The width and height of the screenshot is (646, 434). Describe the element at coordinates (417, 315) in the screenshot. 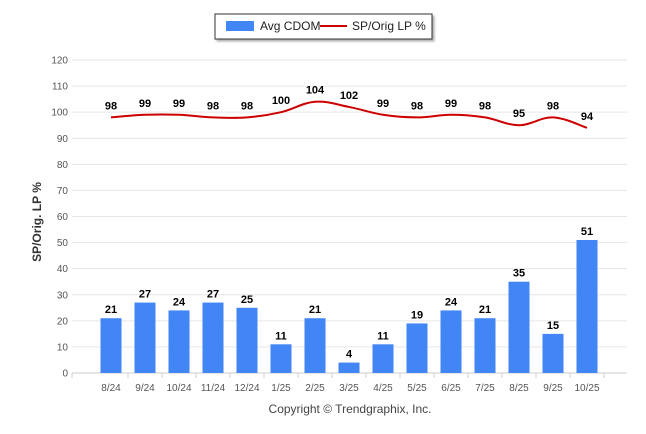

I see `bar-data-label: 19` at that location.